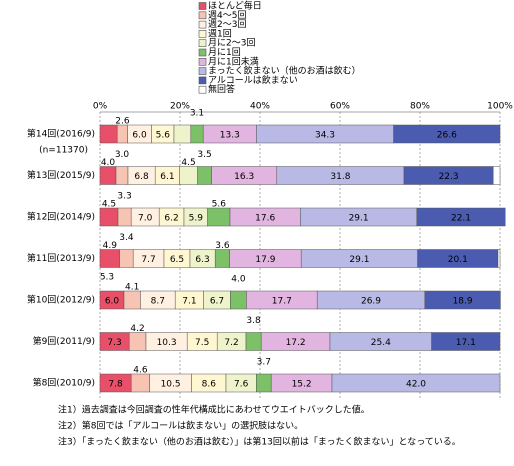  Describe the element at coordinates (114, 343) in the screenshot. I see `value-label: 7.3` at that location.